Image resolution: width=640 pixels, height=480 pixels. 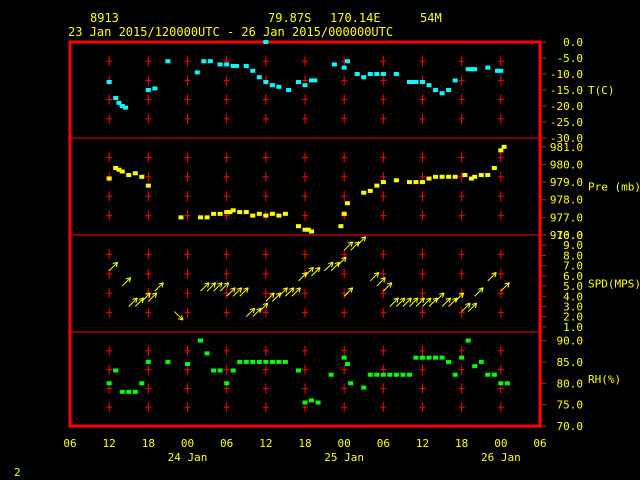 I want to click on y-tick-label: 5.0, so click(x=573, y=286).